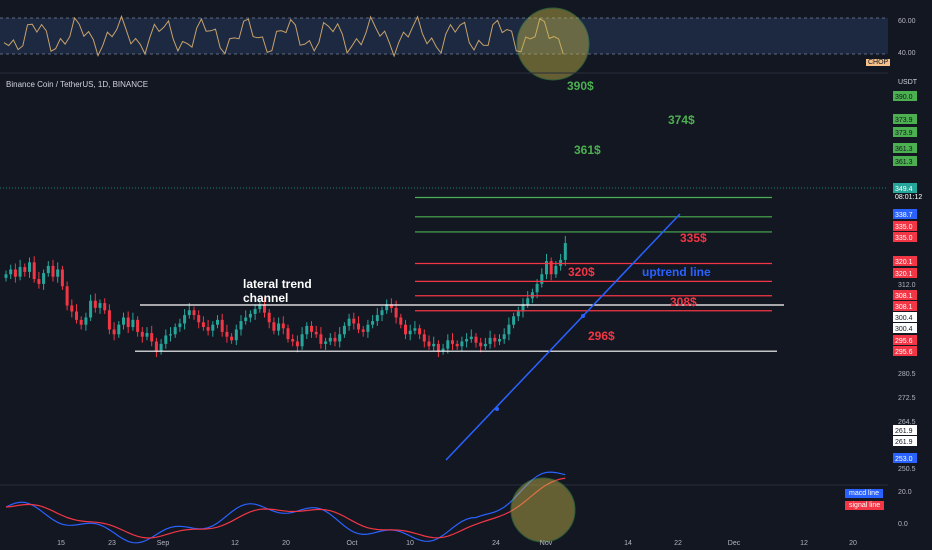  Describe the element at coordinates (693, 238) in the screenshot. I see `level-335-label: 335$` at that location.